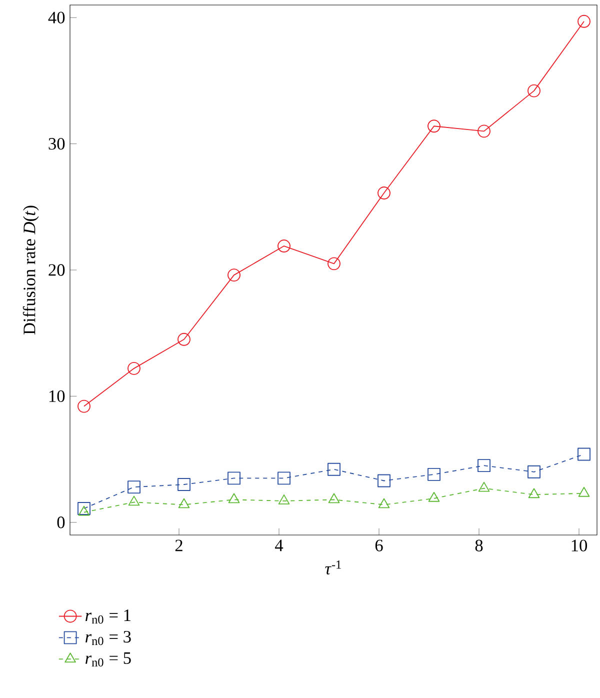  What do you see at coordinates (56, 270) in the screenshot?
I see `y-tick-label: 20` at bounding box center [56, 270].